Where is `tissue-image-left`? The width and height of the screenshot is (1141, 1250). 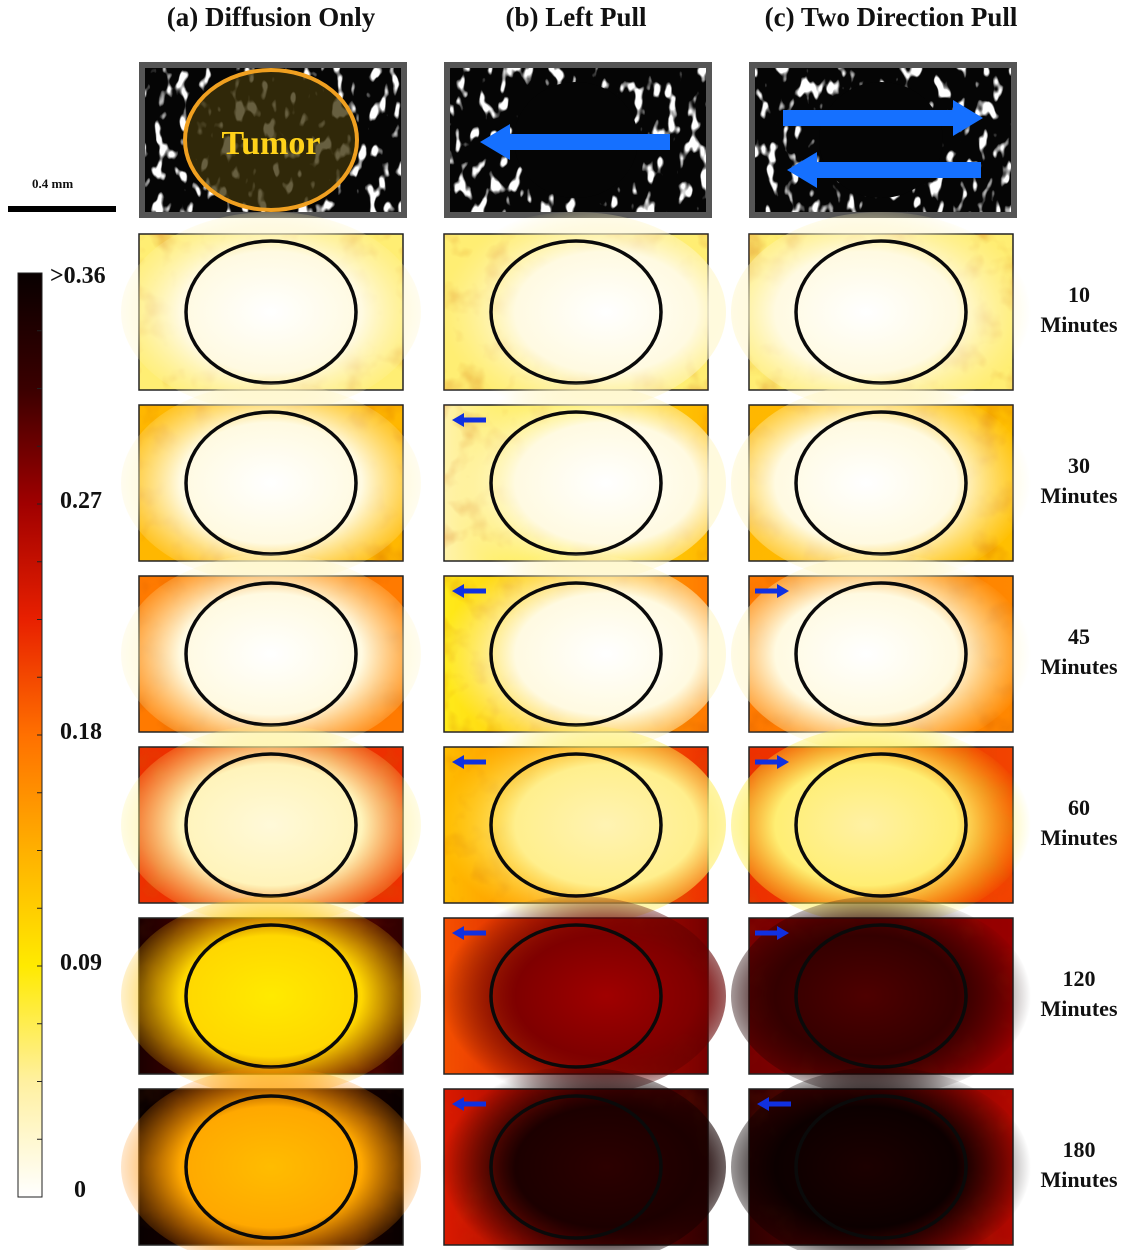
tissue-image-left is located at coordinates (578, 140).